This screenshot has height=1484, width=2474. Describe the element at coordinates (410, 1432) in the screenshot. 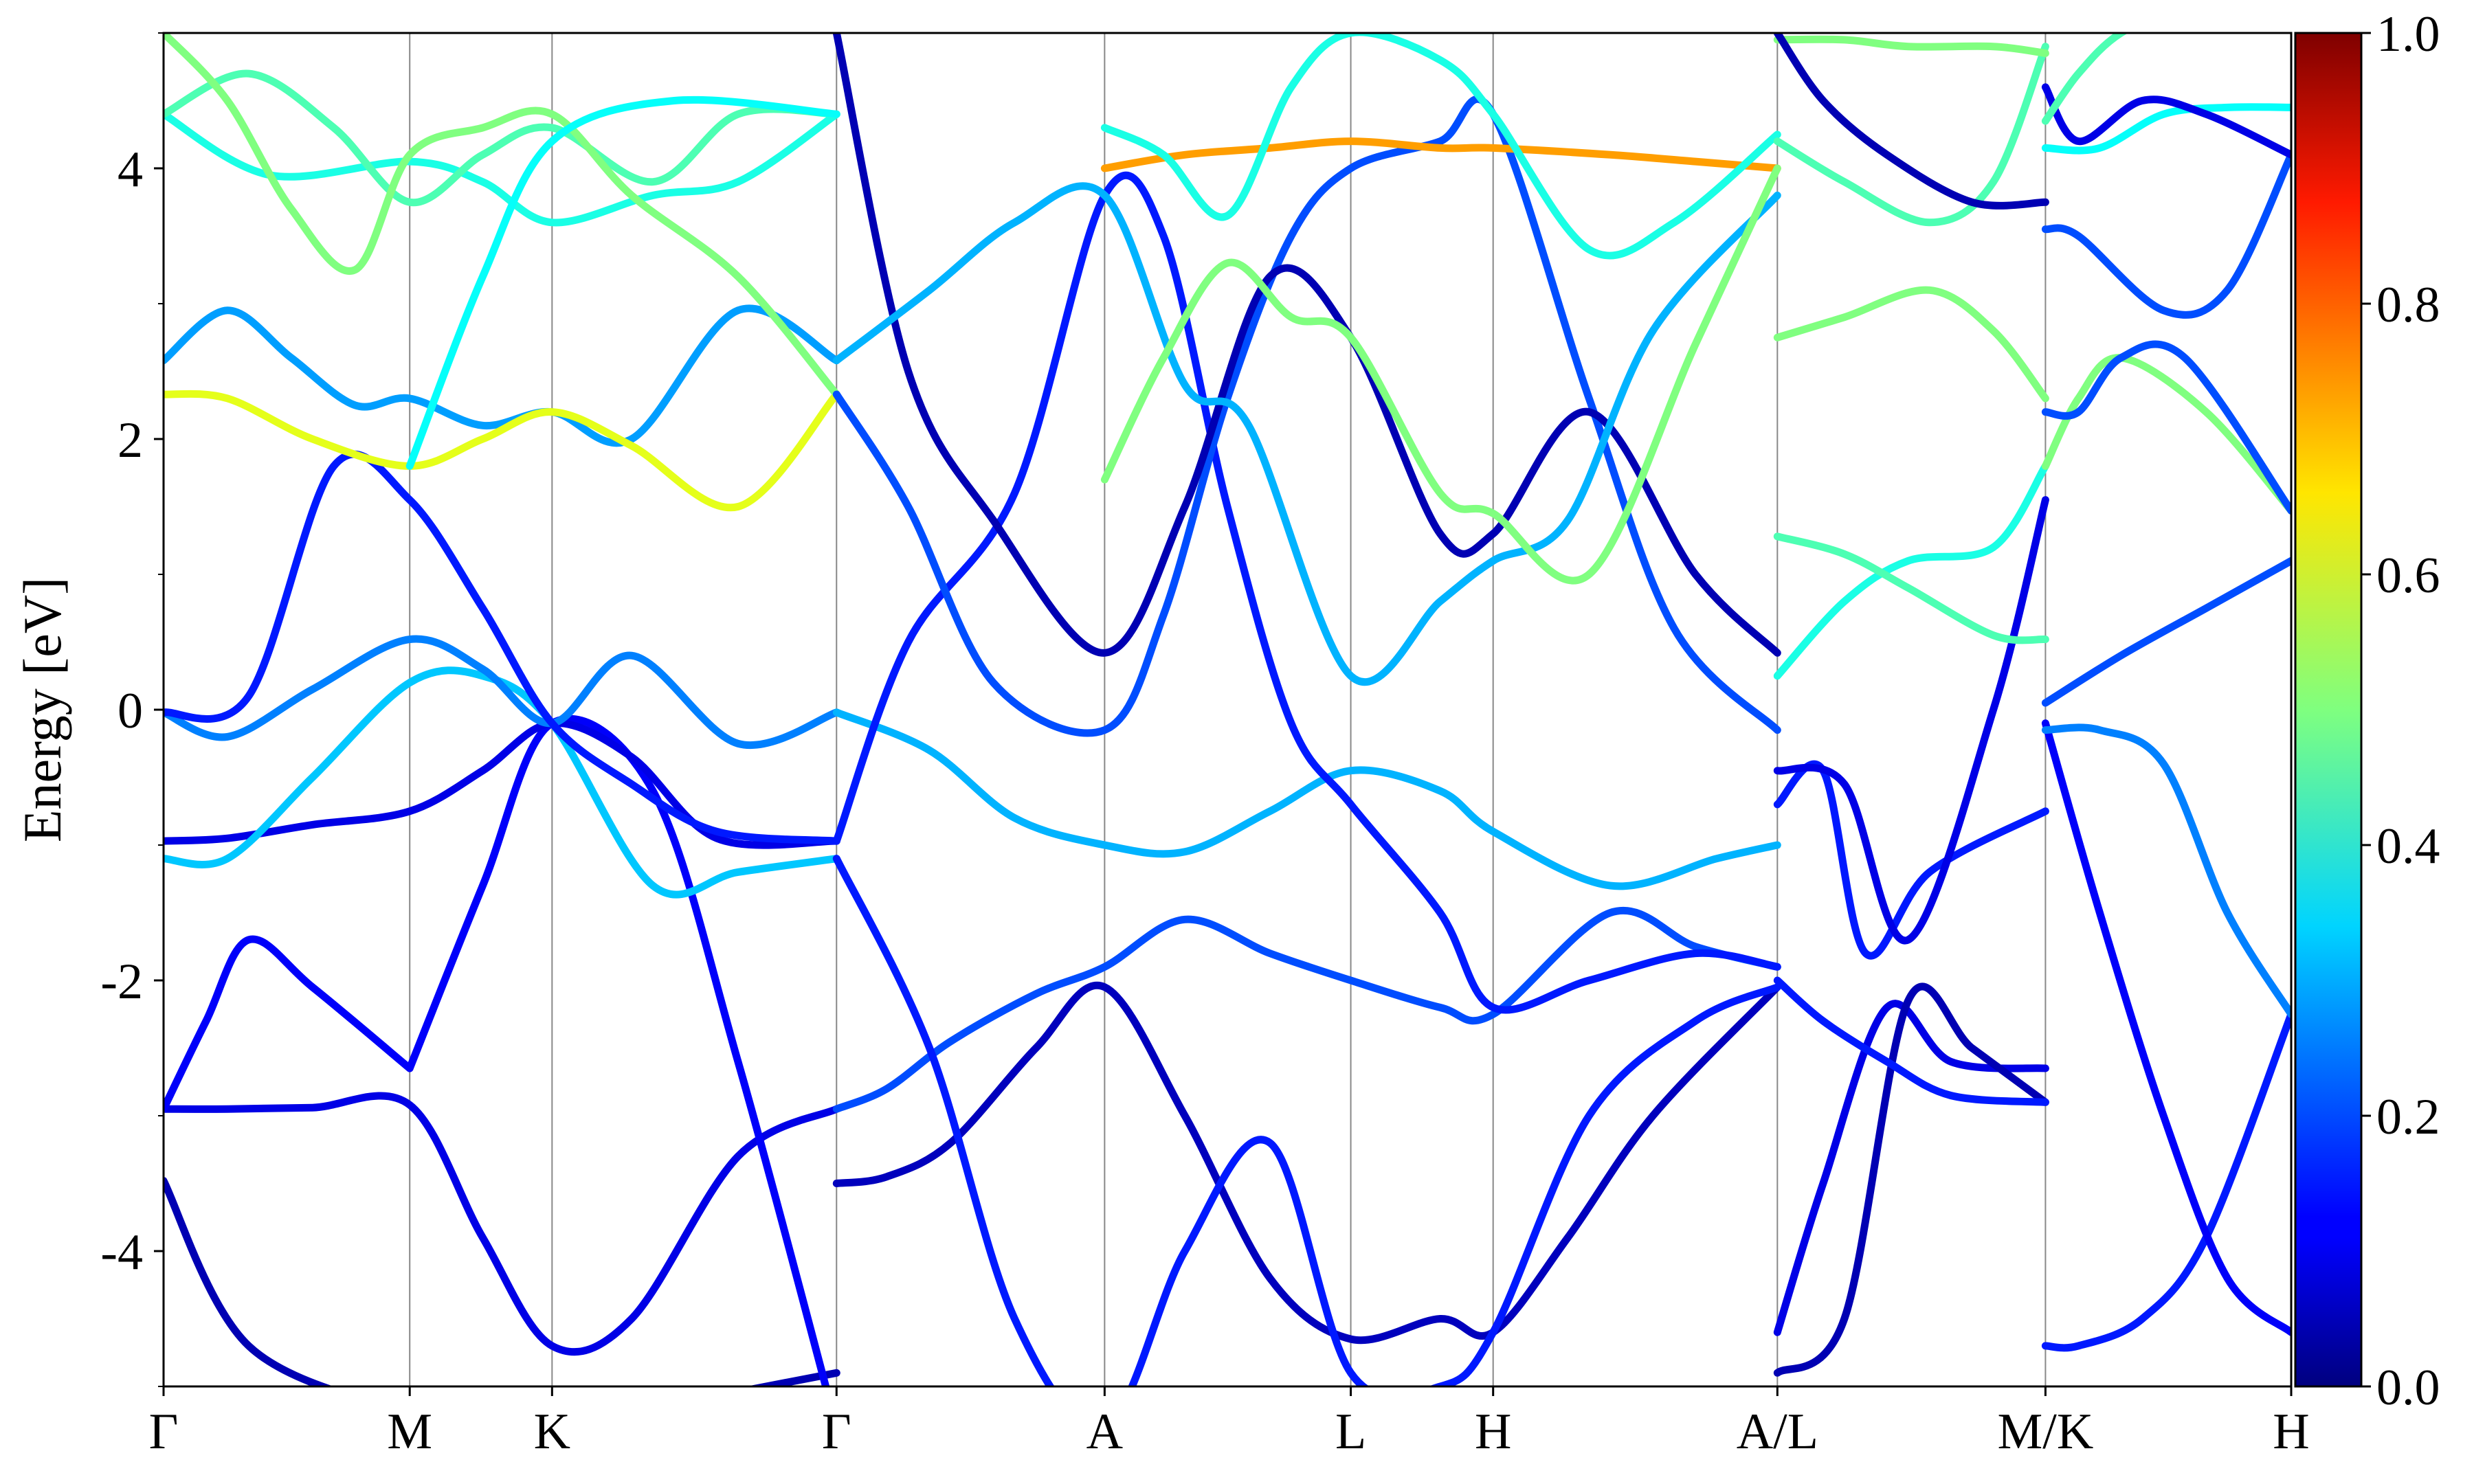

I see `x-tick-label: M` at that location.